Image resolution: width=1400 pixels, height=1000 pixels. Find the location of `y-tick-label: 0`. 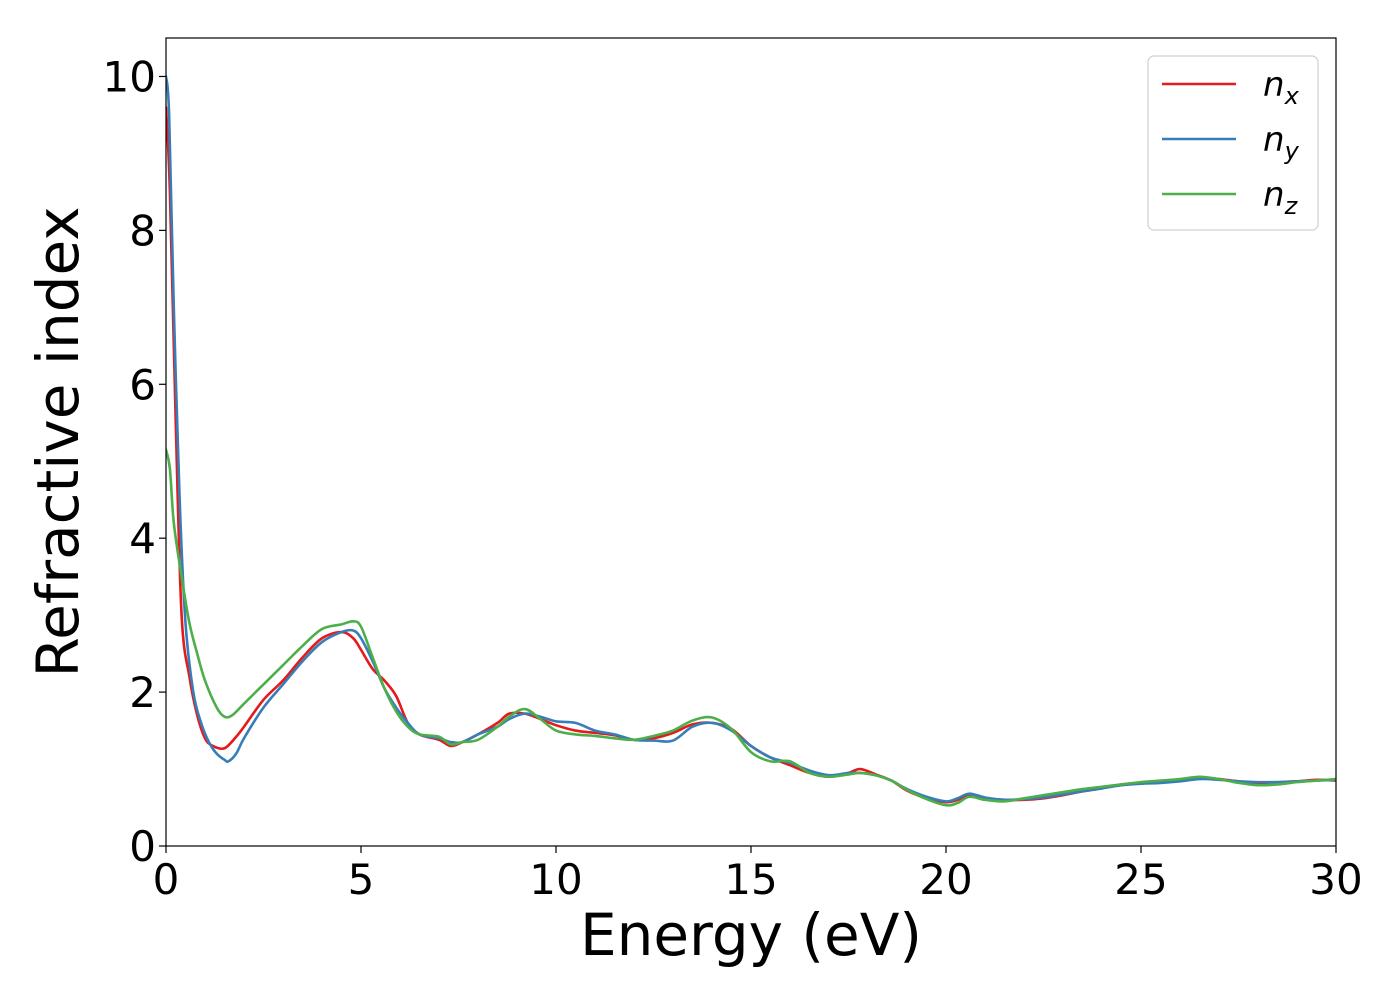

y-tick-label: 0 is located at coordinates (142, 846).